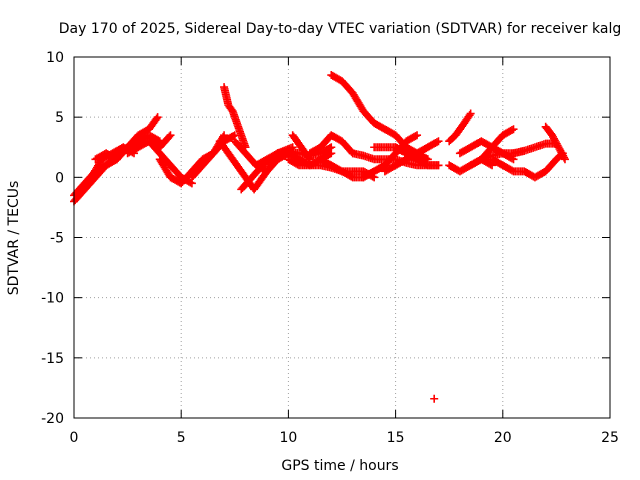  Describe the element at coordinates (74, 438) in the screenshot. I see `x-tick-label: 0` at that location.